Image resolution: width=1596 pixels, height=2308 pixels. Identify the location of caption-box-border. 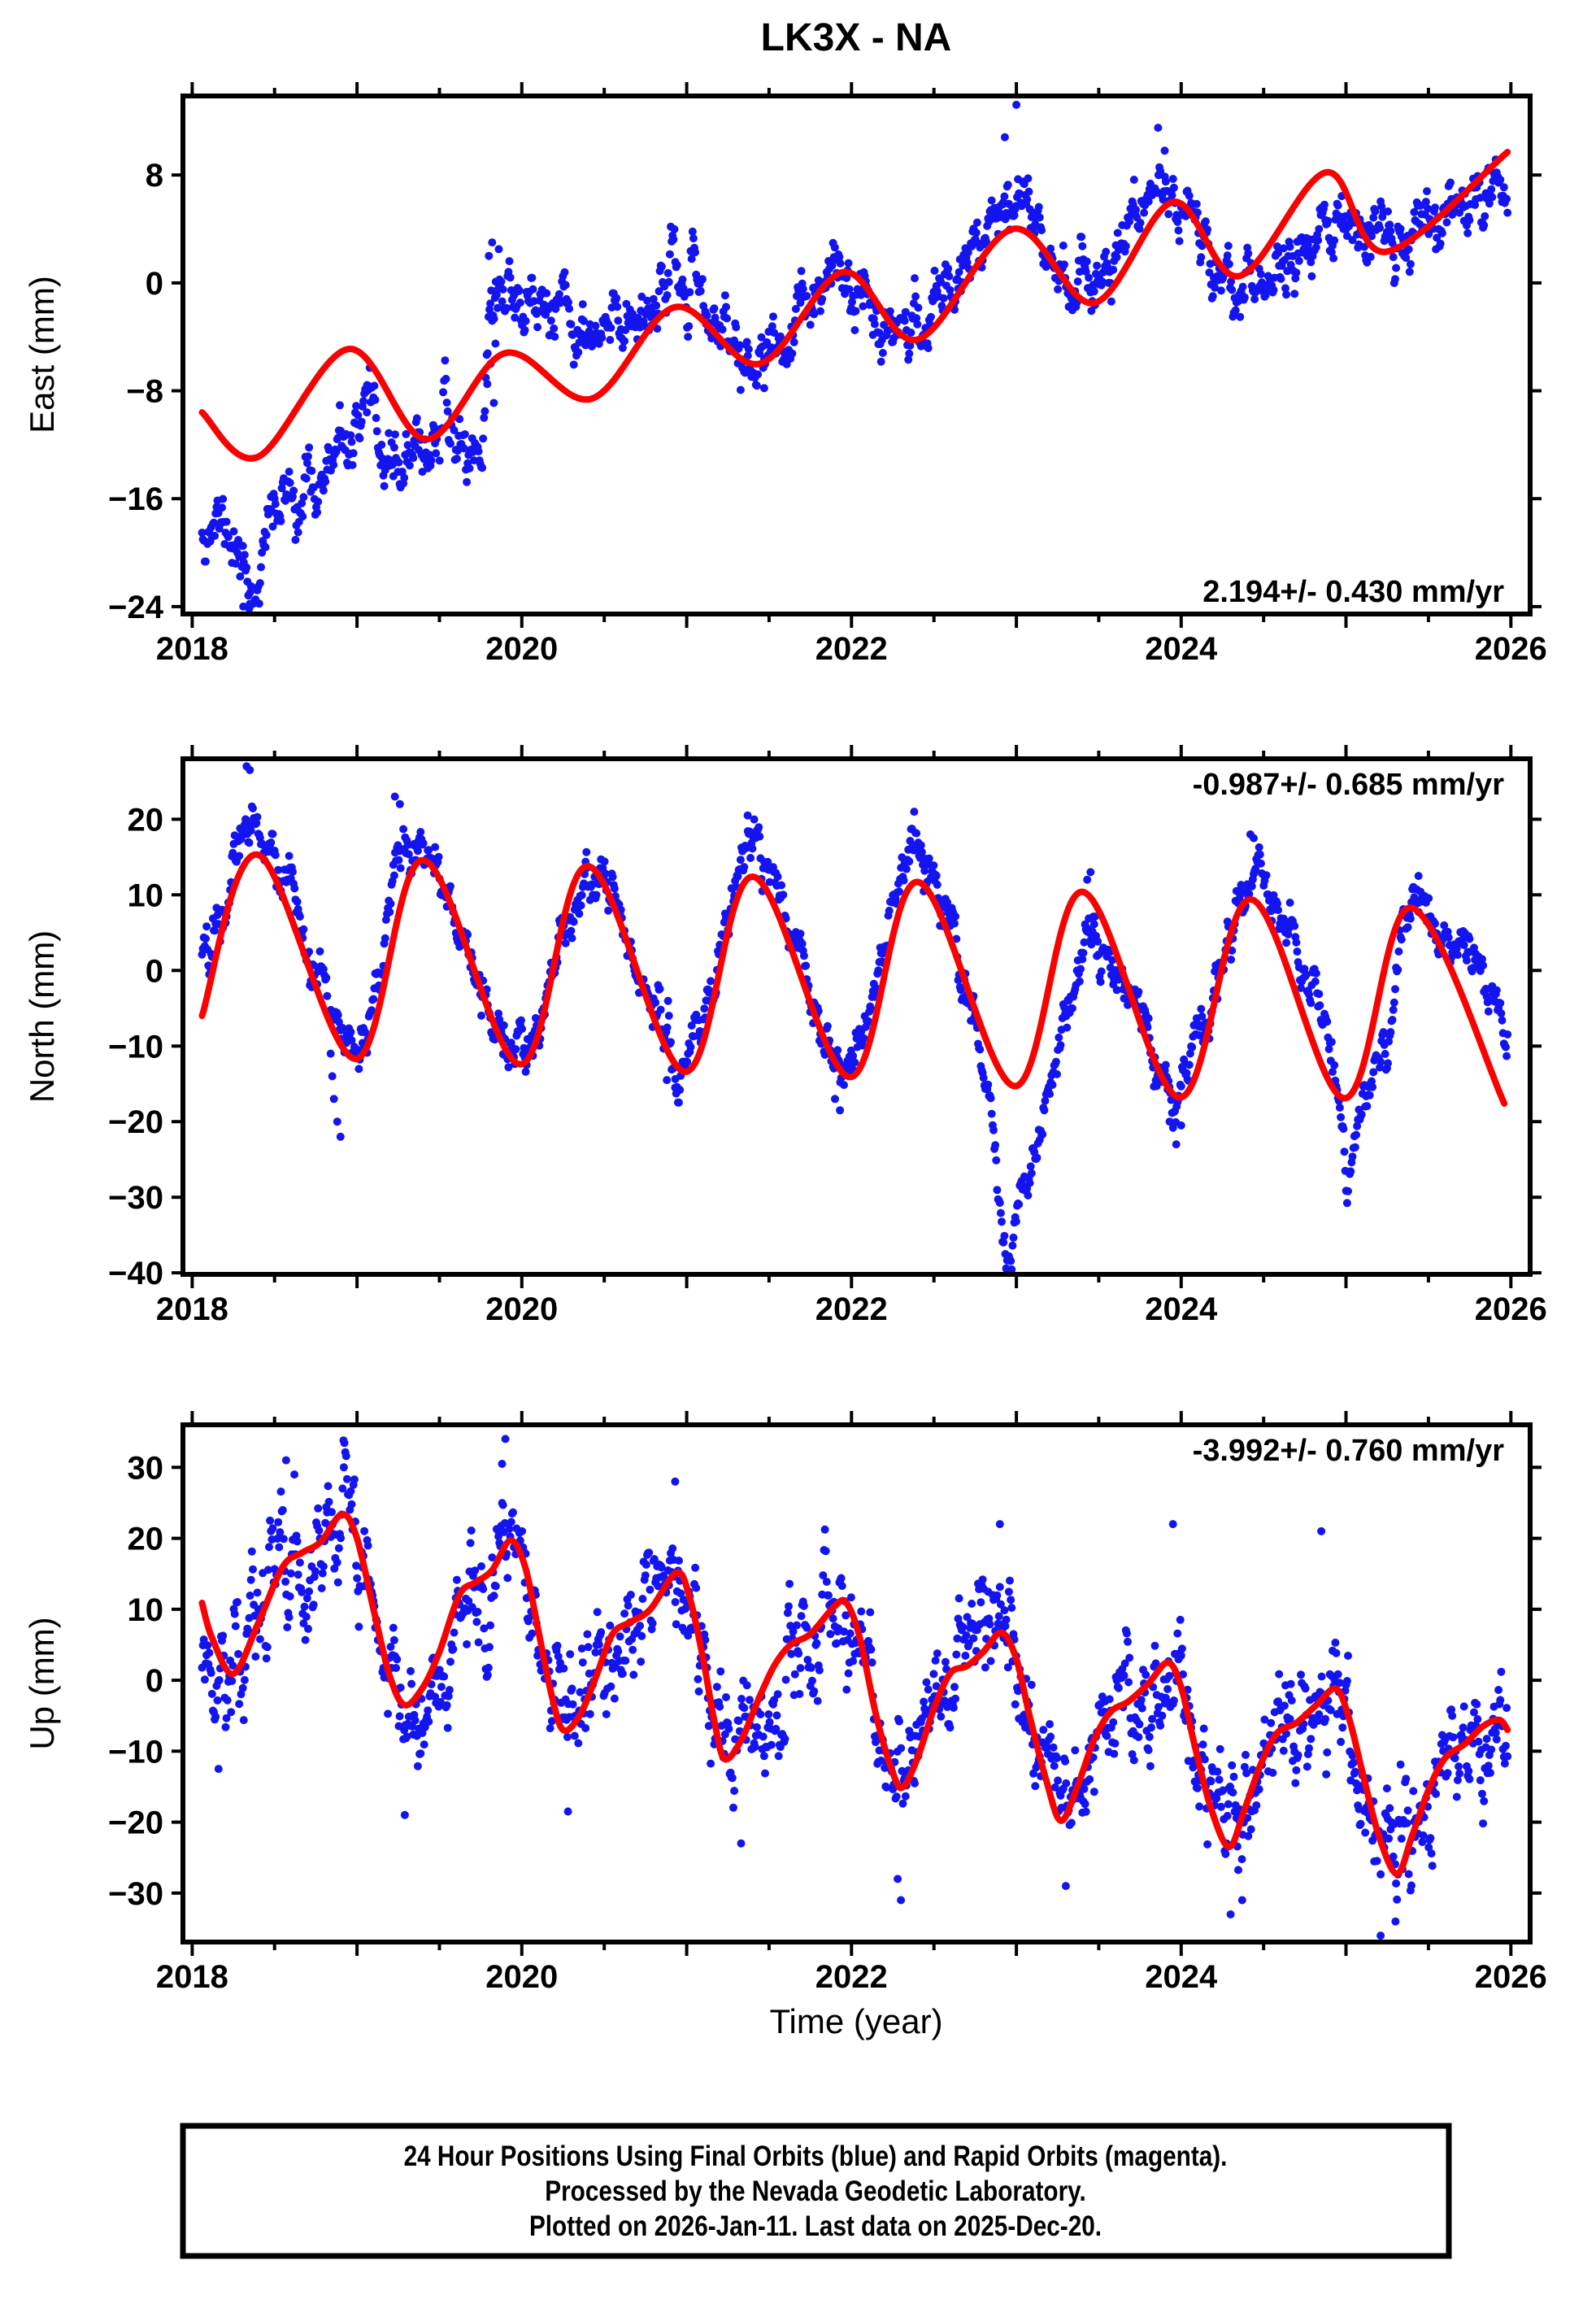
(816, 2191).